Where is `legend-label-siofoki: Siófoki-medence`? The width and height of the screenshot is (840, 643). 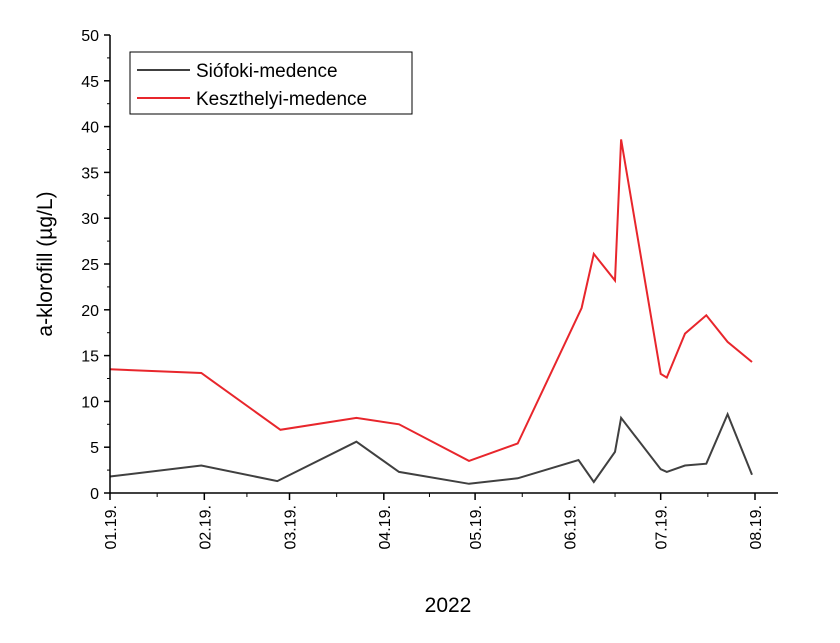 legend-label-siofoki: Siófoki-medence is located at coordinates (267, 71).